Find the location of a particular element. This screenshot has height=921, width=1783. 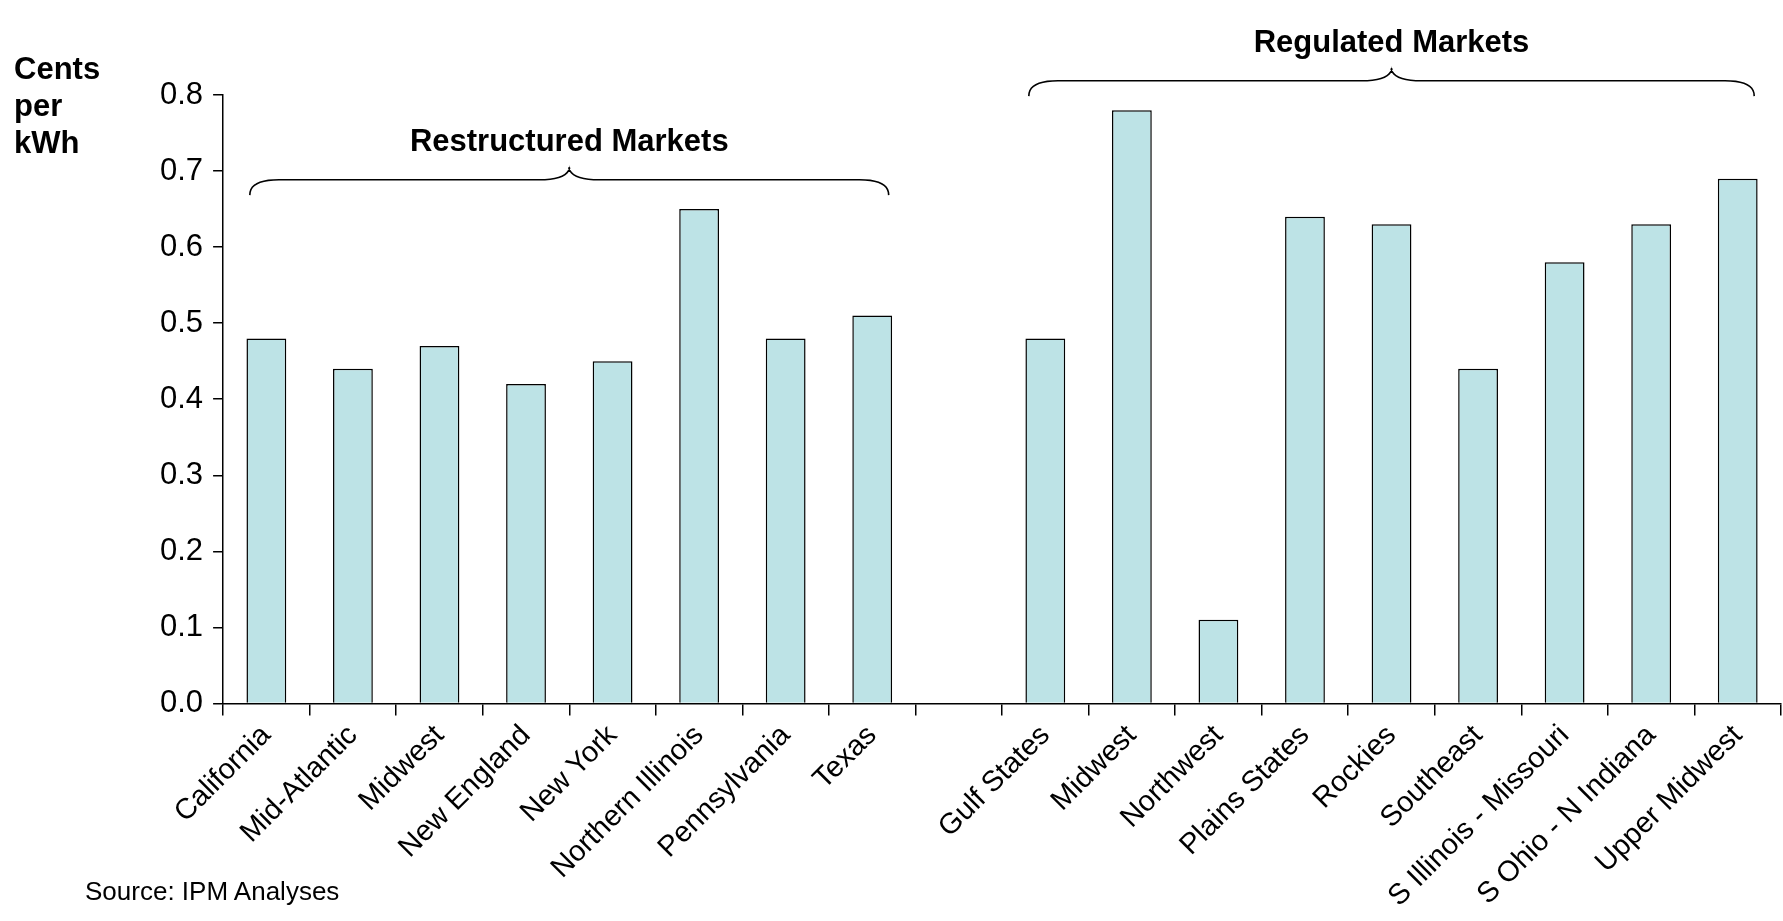

y-tick-label: 0.7 is located at coordinates (181, 169).